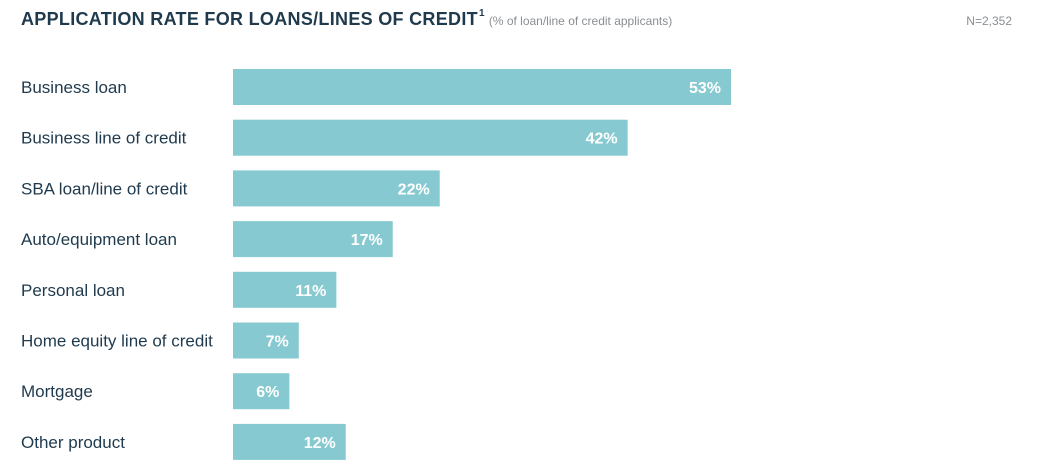 This screenshot has width=1042, height=475. I want to click on value-label: 11%, so click(310, 291).